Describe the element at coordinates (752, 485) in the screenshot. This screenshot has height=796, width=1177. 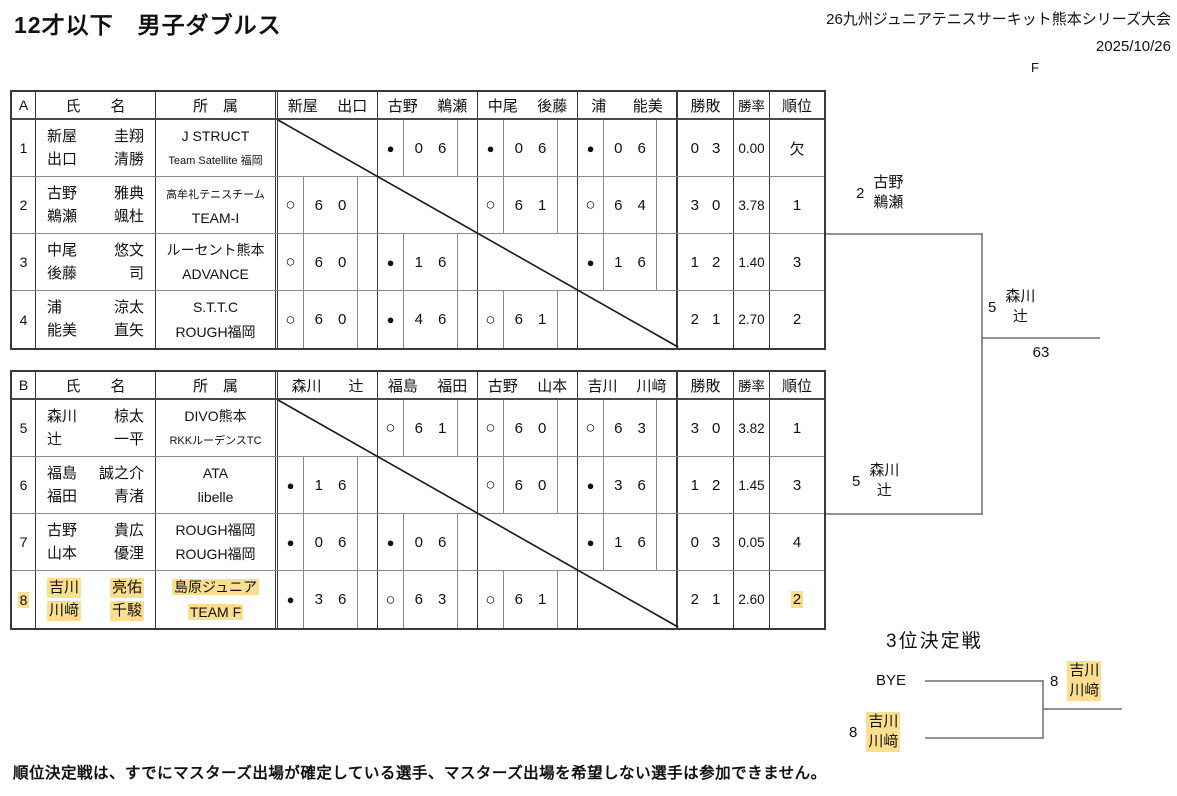
I see `win-rate-cell: 1.45` at that location.